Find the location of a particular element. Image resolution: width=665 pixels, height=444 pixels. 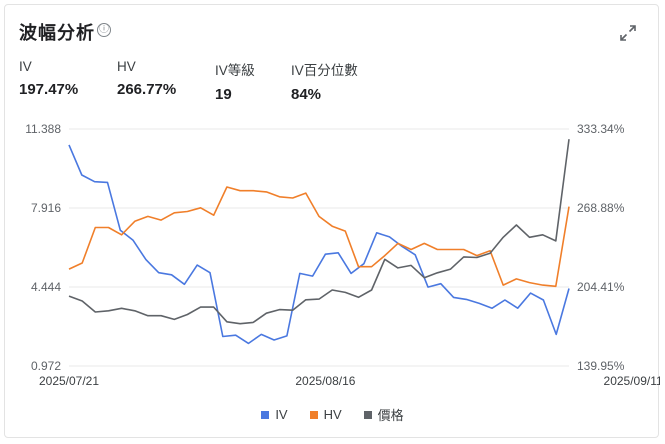

left-axis-tick-label: 0.972 is located at coordinates (46, 366).